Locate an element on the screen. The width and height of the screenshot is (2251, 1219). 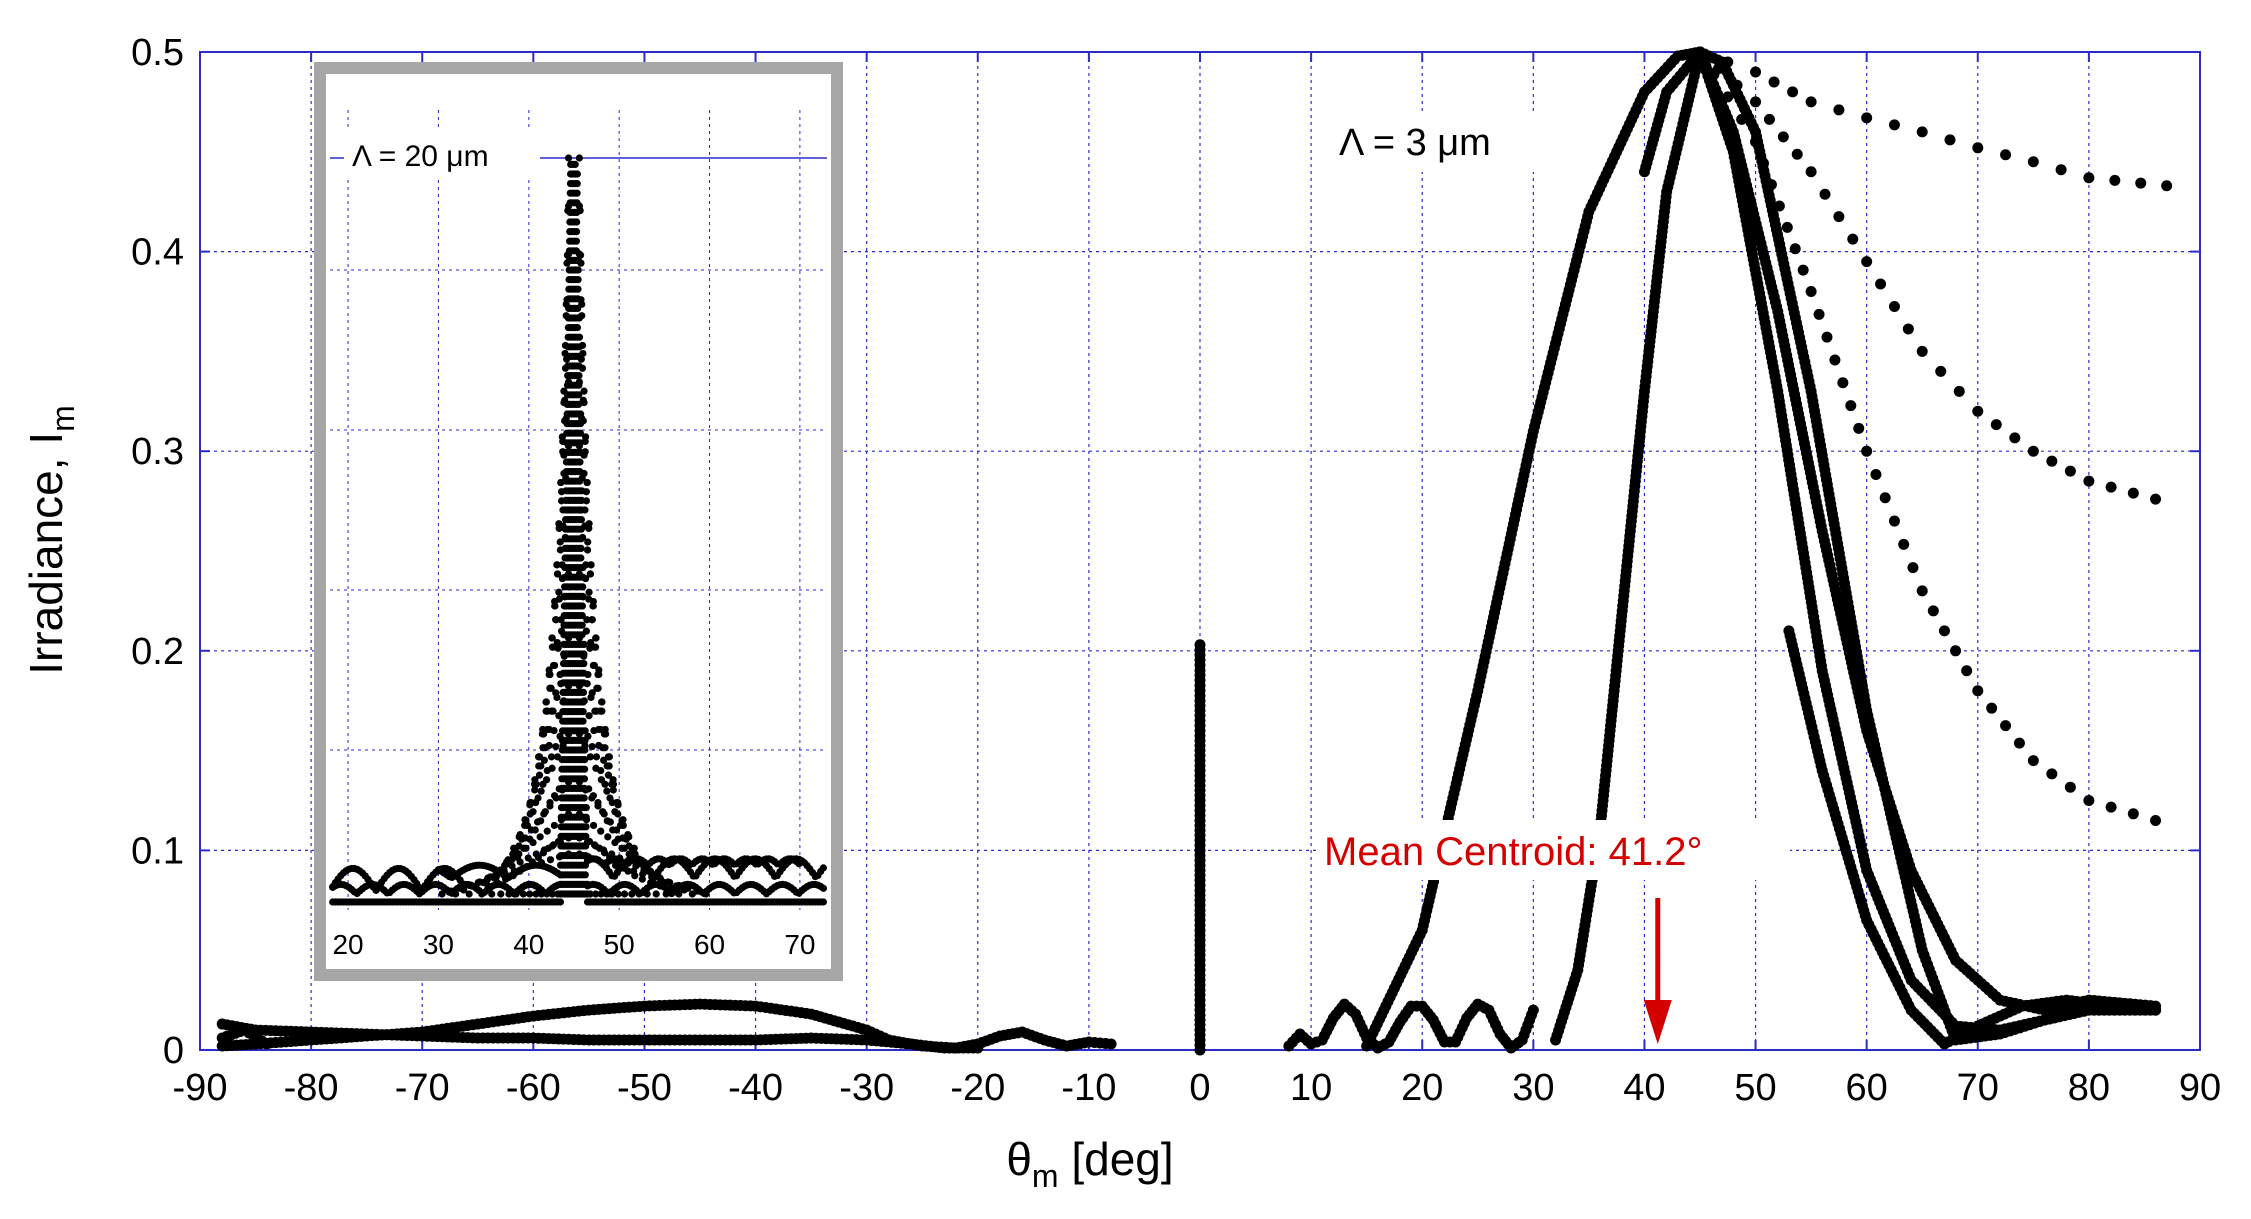
x-tick-label: -80 is located at coordinates (311, 1088).